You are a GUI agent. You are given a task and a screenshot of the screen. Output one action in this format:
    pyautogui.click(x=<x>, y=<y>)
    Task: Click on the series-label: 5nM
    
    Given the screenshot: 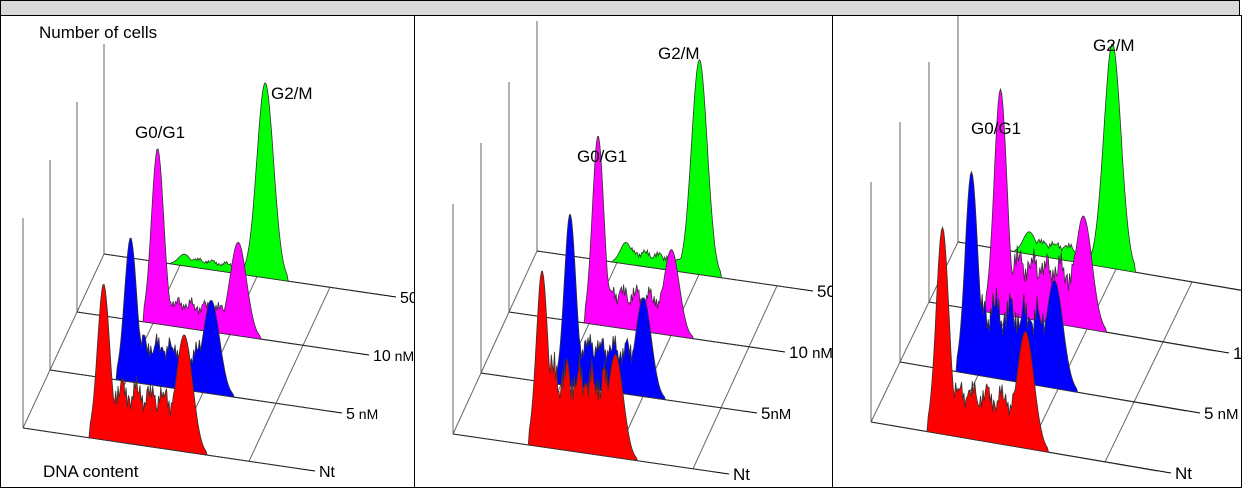 What is the action you would take?
    pyautogui.click(x=776, y=413)
    